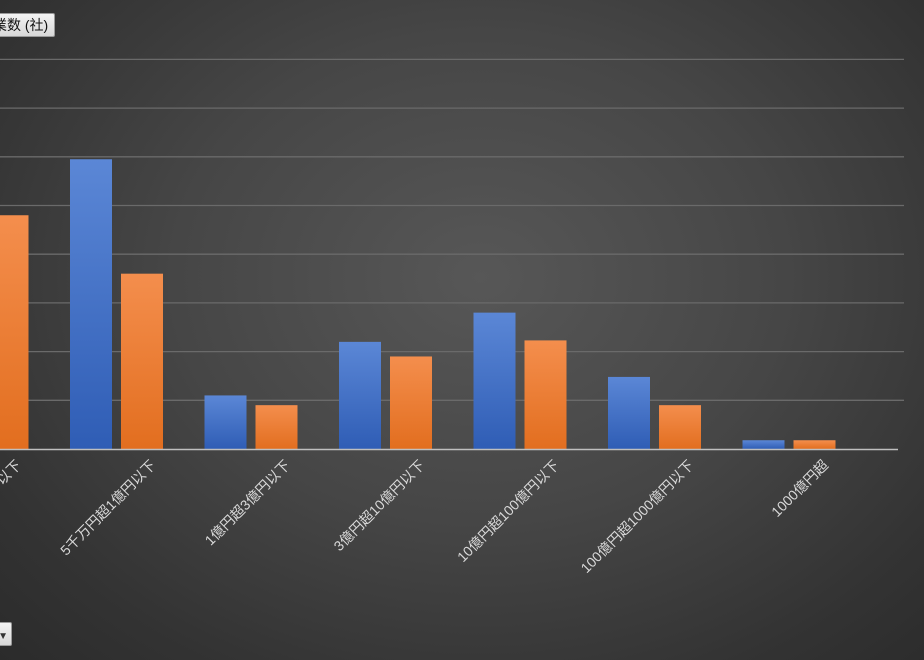 This screenshot has height=660, width=924. Describe the element at coordinates (636, 516) in the screenshot. I see `x-tick-label: 100億円超1000億円以下` at that location.